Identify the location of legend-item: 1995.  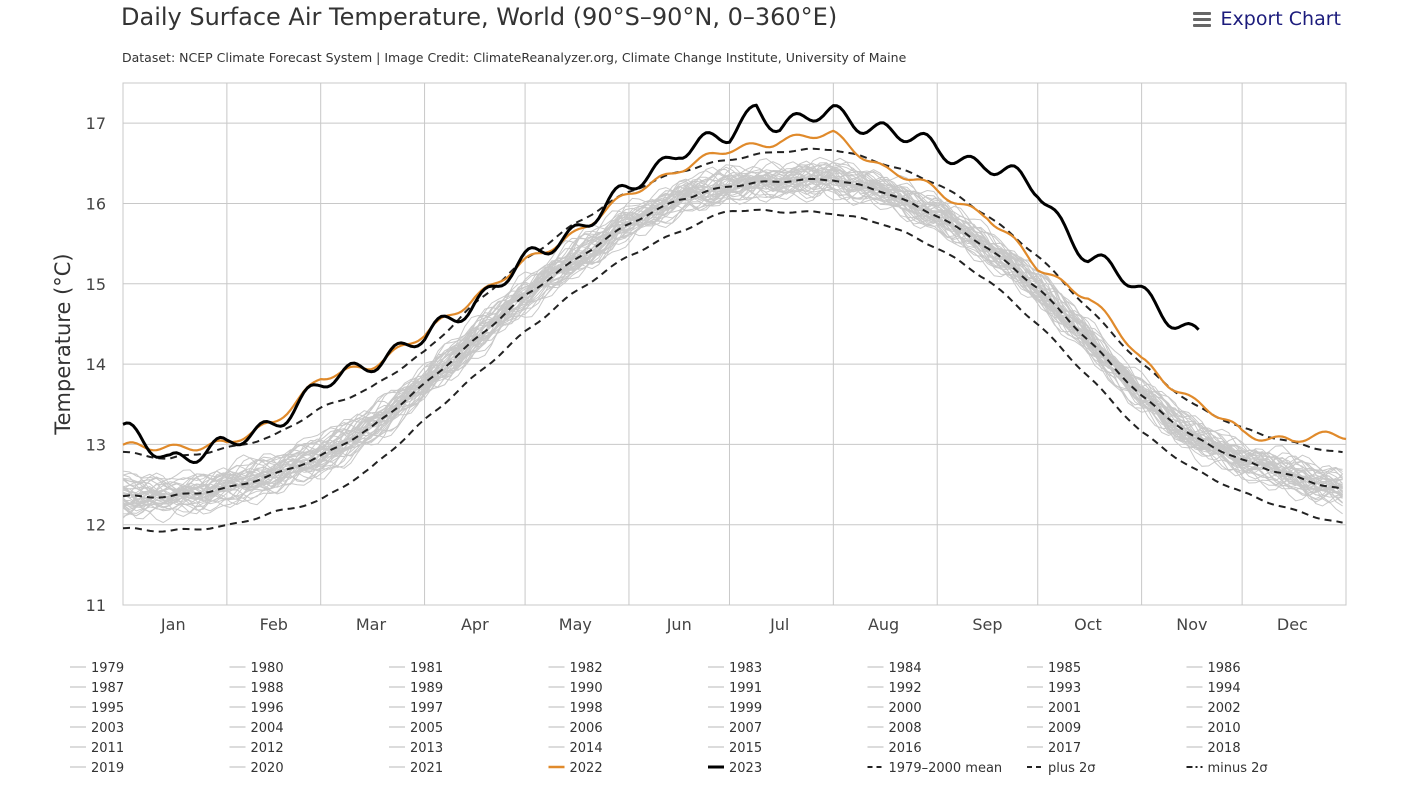
(97, 708).